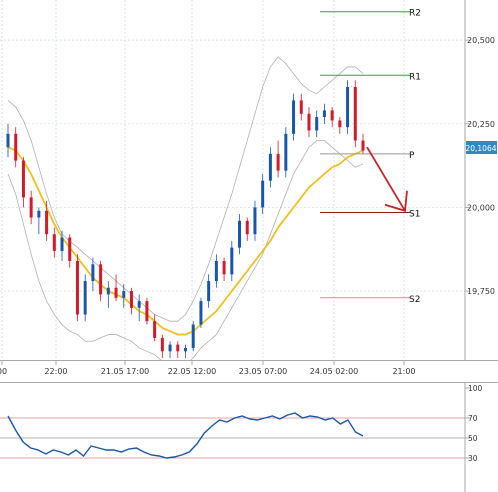 The image size is (498, 492). What do you see at coordinates (473, 438) in the screenshot?
I see `osc-tick-label: 50` at bounding box center [473, 438].